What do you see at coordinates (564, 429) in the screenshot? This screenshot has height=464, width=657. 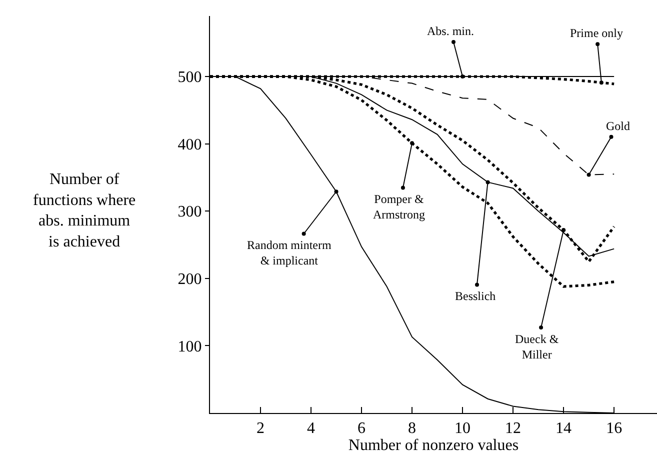 I see `x-tick-label: 14` at bounding box center [564, 429].